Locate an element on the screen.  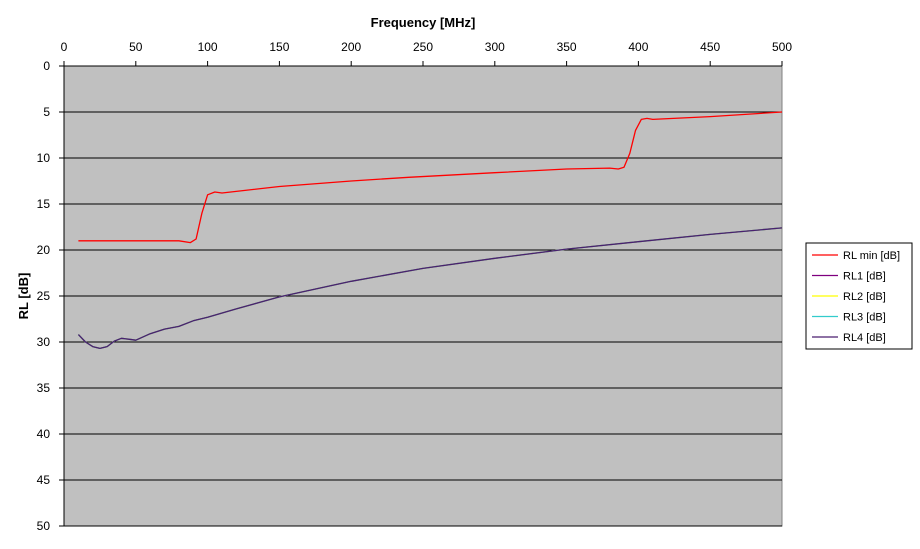
x-tick-label-300: 300 is located at coordinates (495, 47).